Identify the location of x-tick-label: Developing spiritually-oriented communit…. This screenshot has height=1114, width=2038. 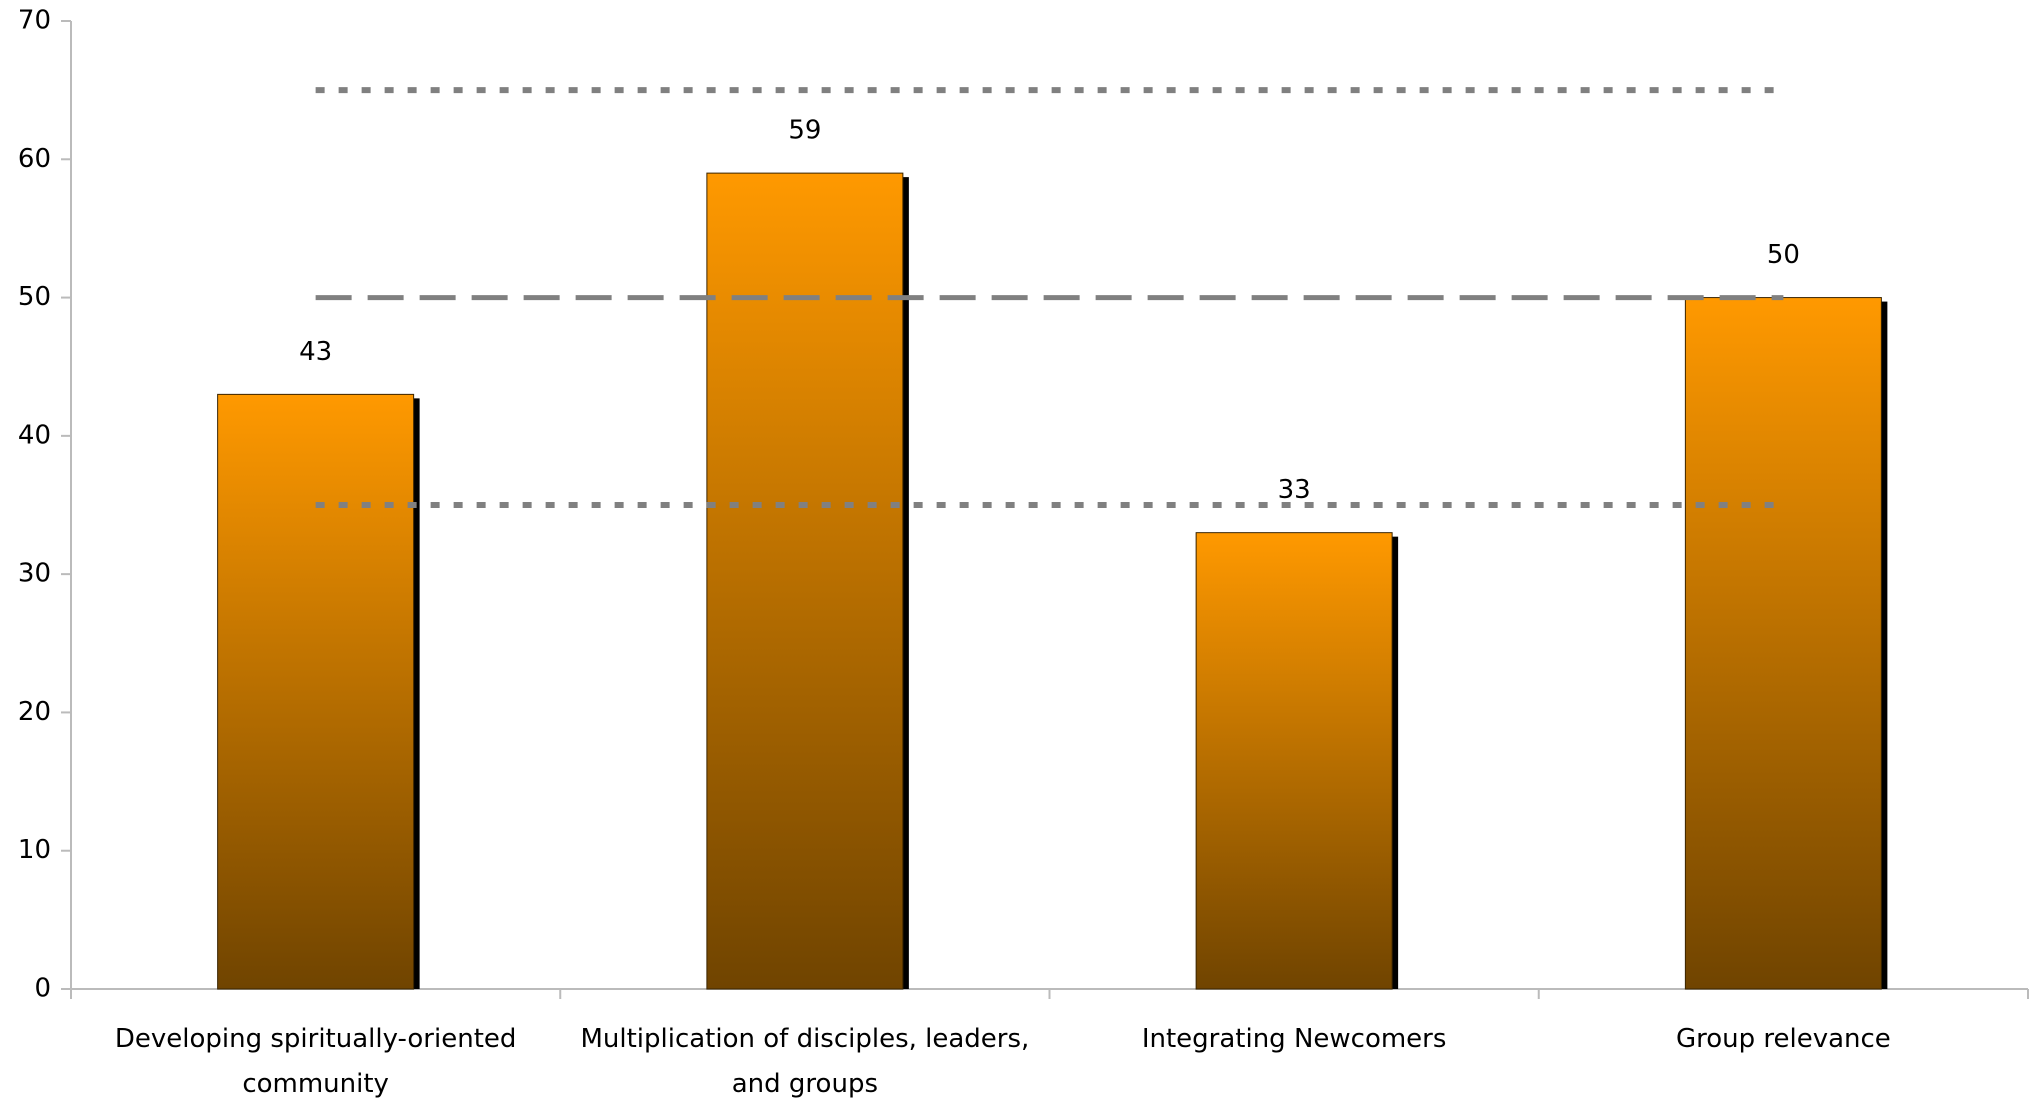
(315, 1061).